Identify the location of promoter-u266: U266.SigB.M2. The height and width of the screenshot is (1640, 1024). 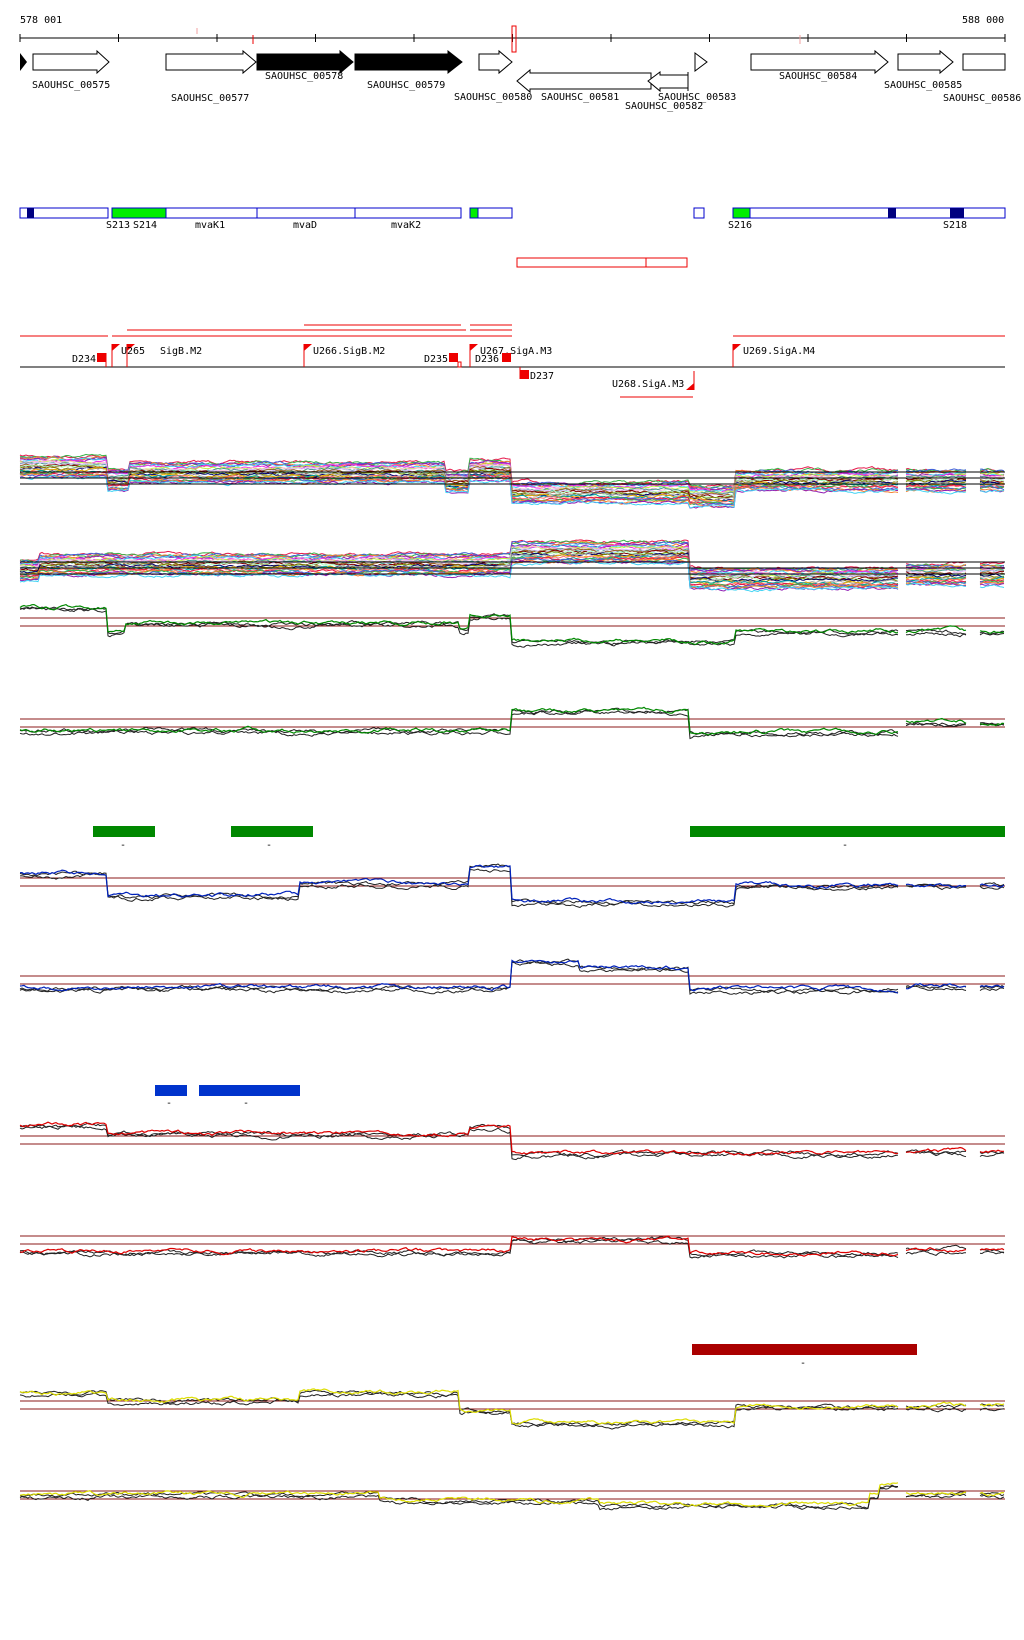
(344, 355).